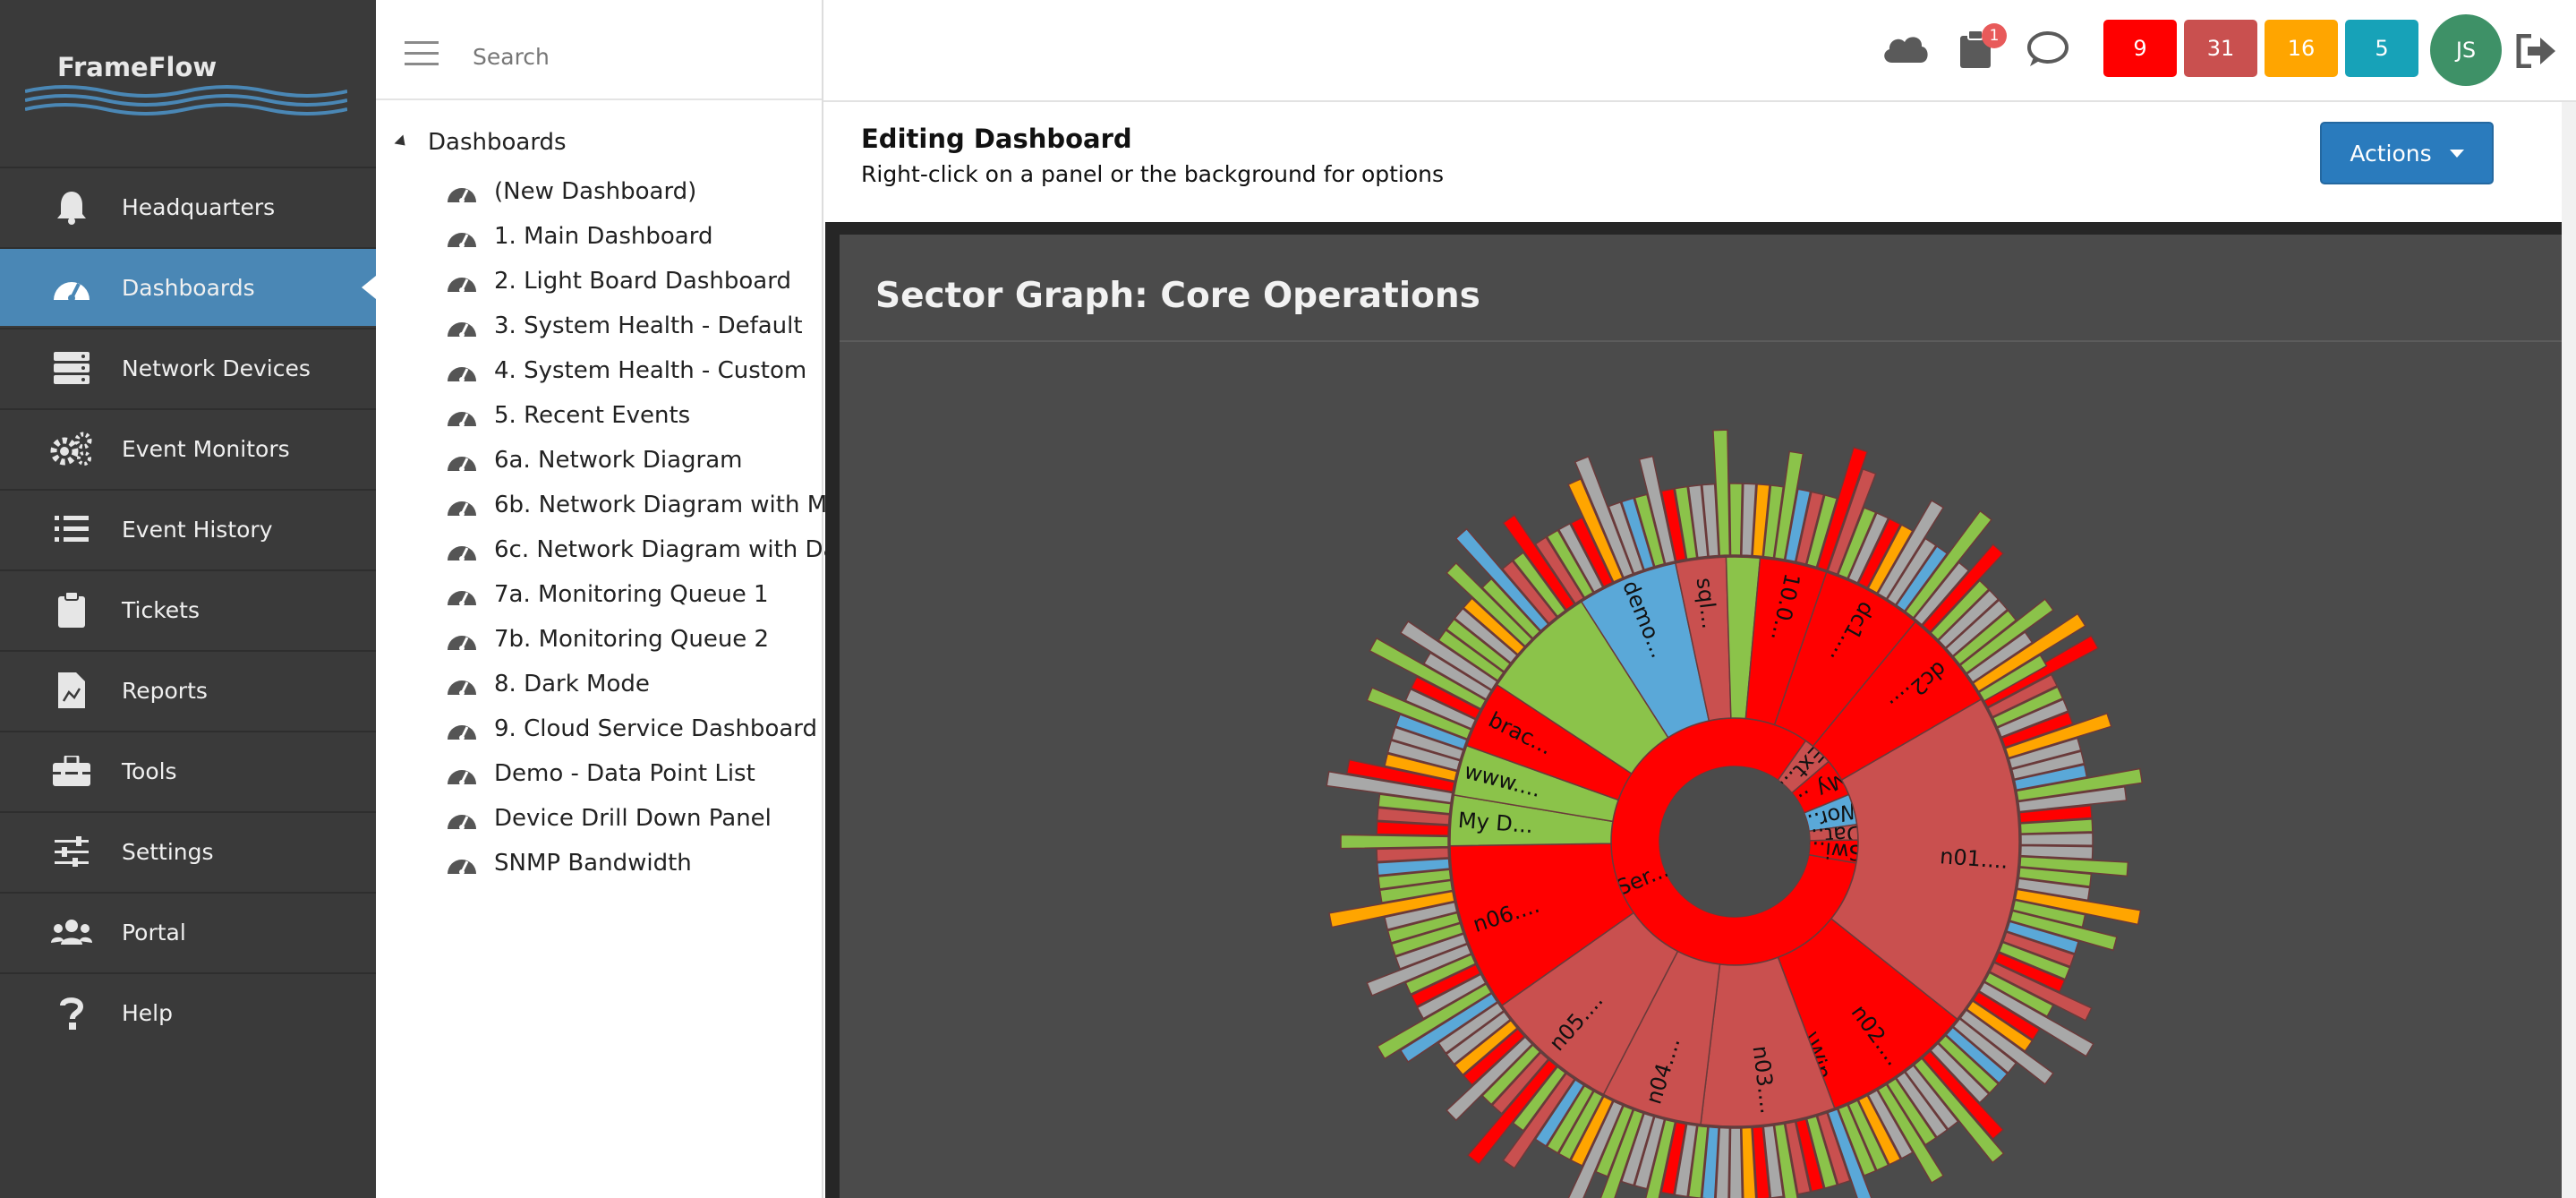 This screenshot has width=2576, height=1198. Describe the element at coordinates (631, 729) in the screenshot. I see `dashboard-list-item: 9. Cloud Service Dashboard` at that location.